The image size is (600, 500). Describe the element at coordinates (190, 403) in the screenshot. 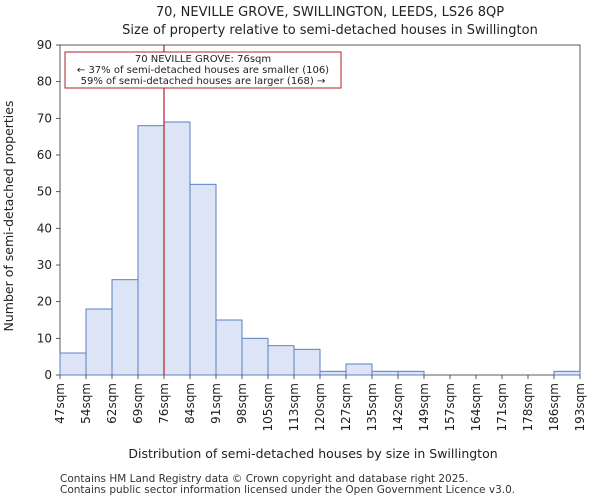

I see `x-tick-label: 84sqm` at that location.